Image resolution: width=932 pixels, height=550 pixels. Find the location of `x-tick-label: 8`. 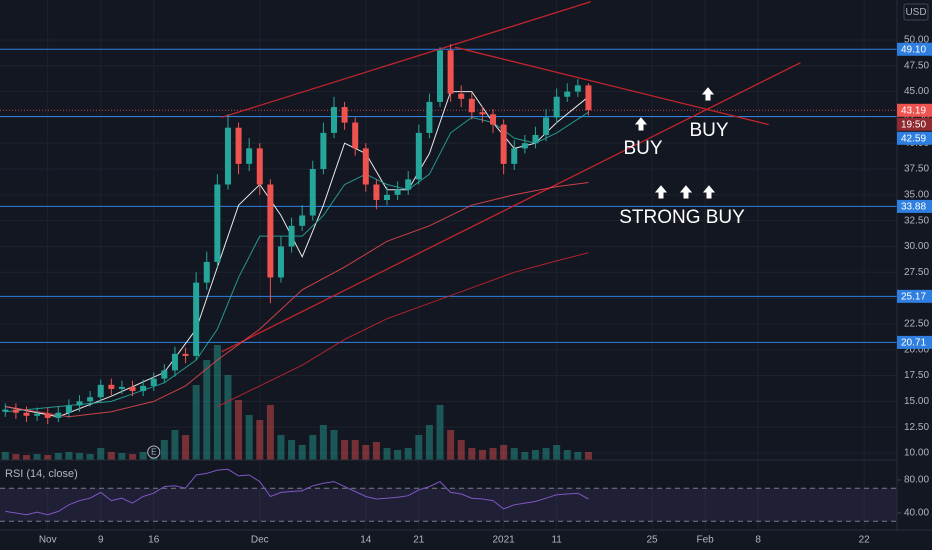

x-tick-label: 8 is located at coordinates (758, 540).